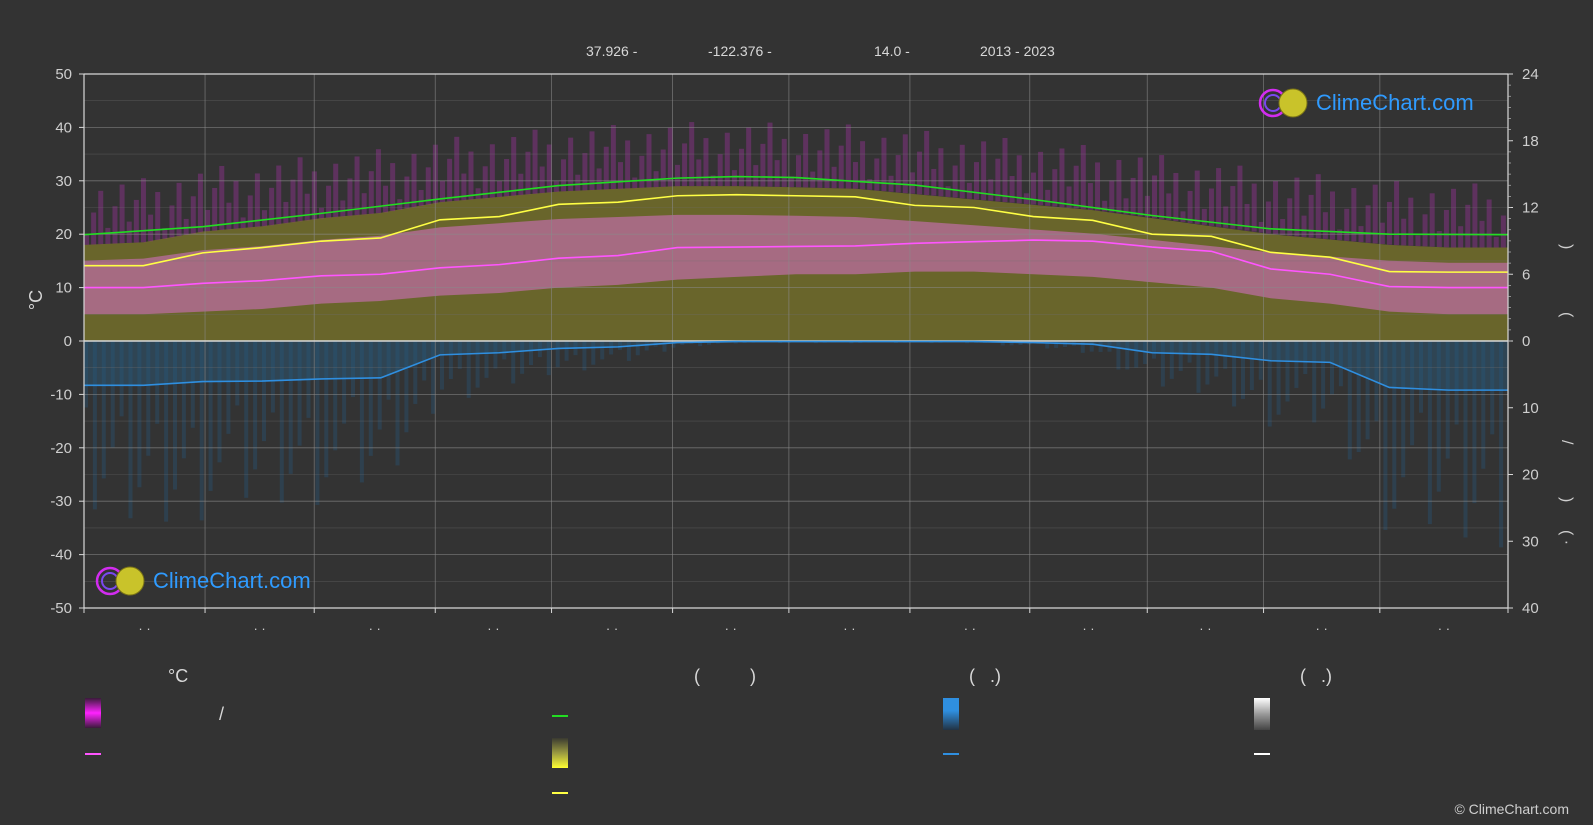  I want to click on right-bottom-tick-label: 20, so click(1530, 475).